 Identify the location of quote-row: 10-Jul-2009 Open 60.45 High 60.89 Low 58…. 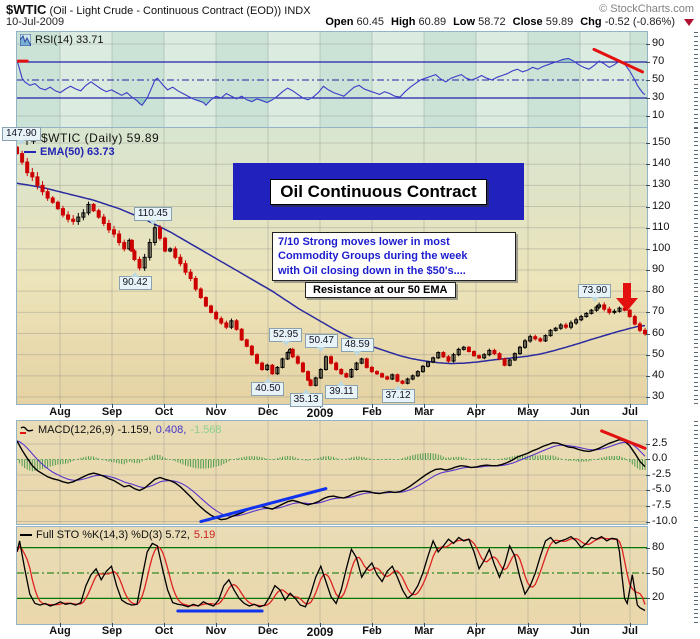
(351, 23).